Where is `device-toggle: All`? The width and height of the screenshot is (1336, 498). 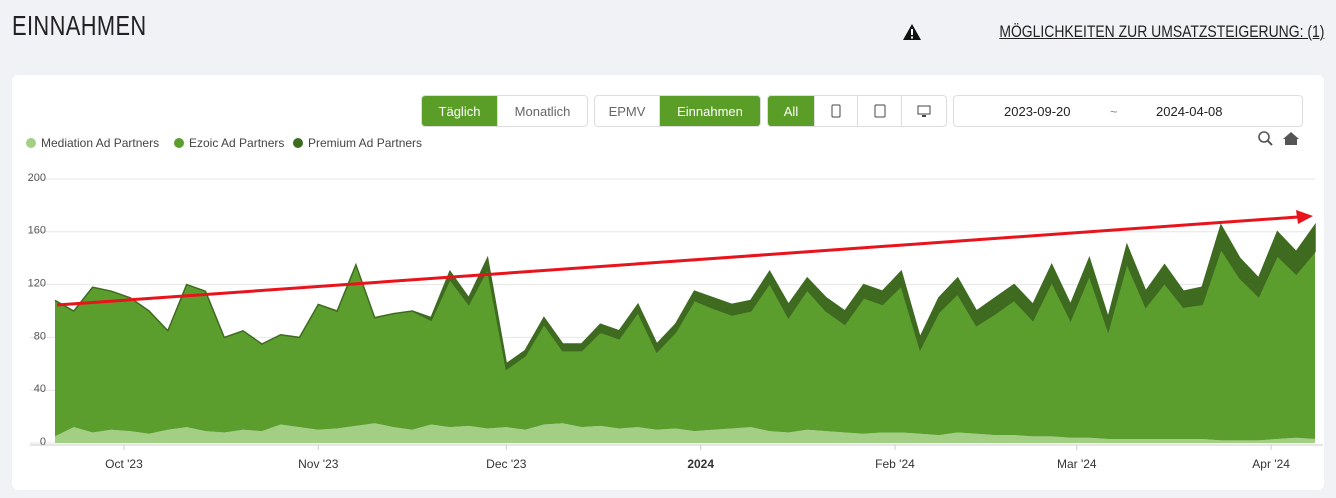 device-toggle: All is located at coordinates (857, 111).